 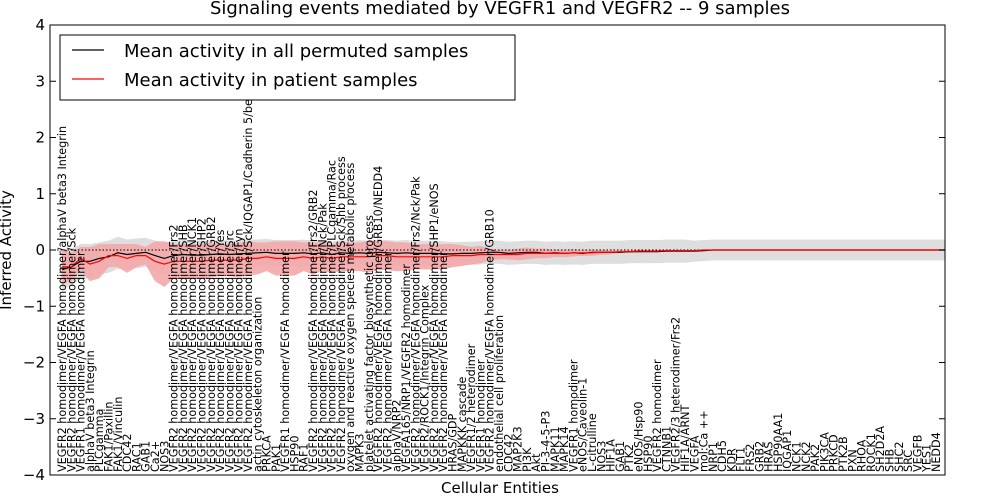 What do you see at coordinates (499, 393) in the screenshot?
I see `entity-label: endothelial cell proliferation` at bounding box center [499, 393].